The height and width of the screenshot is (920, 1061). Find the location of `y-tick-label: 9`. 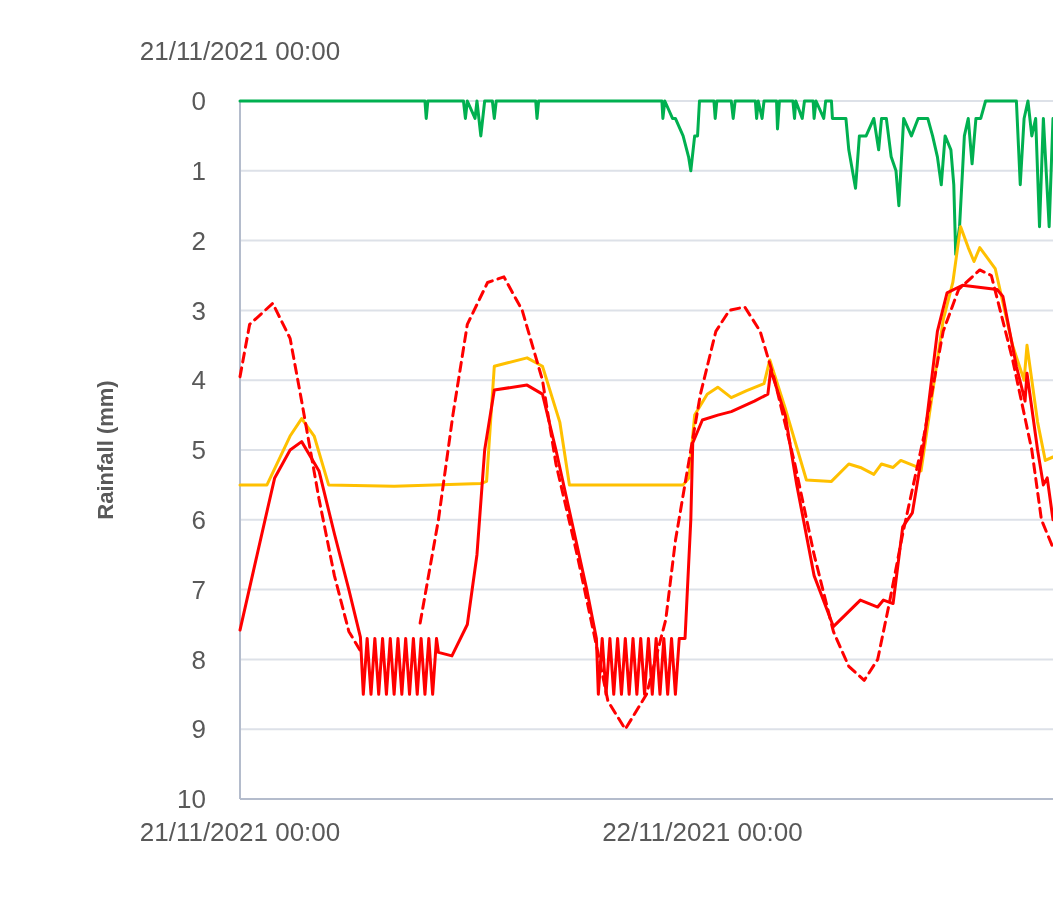

y-tick-label: 9 is located at coordinates (198, 729).